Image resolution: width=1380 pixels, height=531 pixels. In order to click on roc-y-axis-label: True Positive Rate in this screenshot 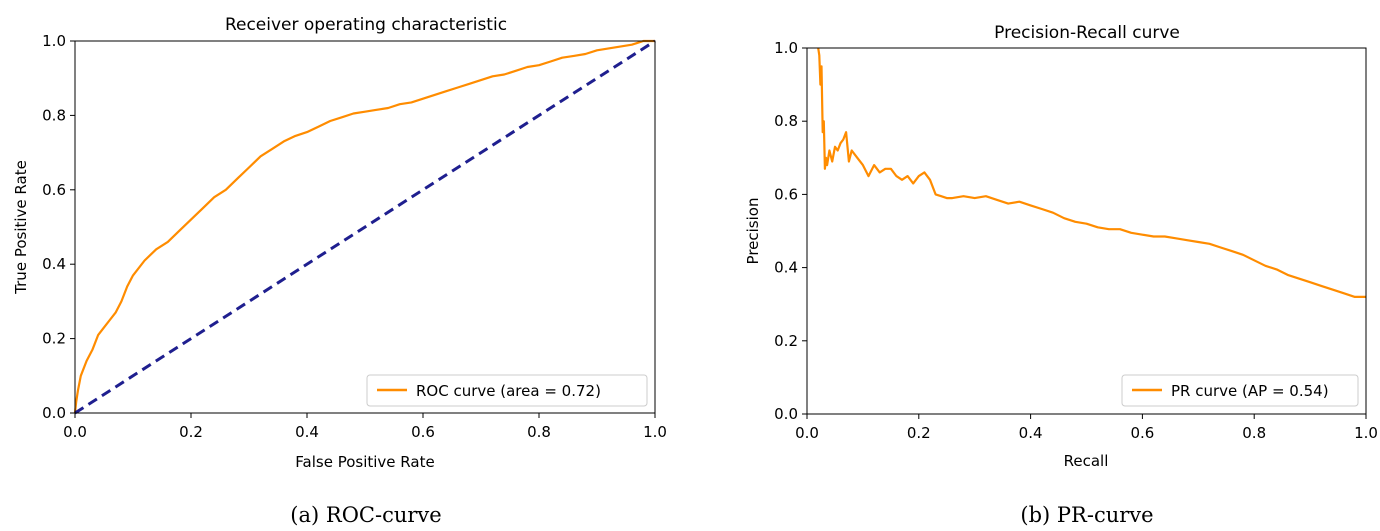, I will do `click(21, 227)`.